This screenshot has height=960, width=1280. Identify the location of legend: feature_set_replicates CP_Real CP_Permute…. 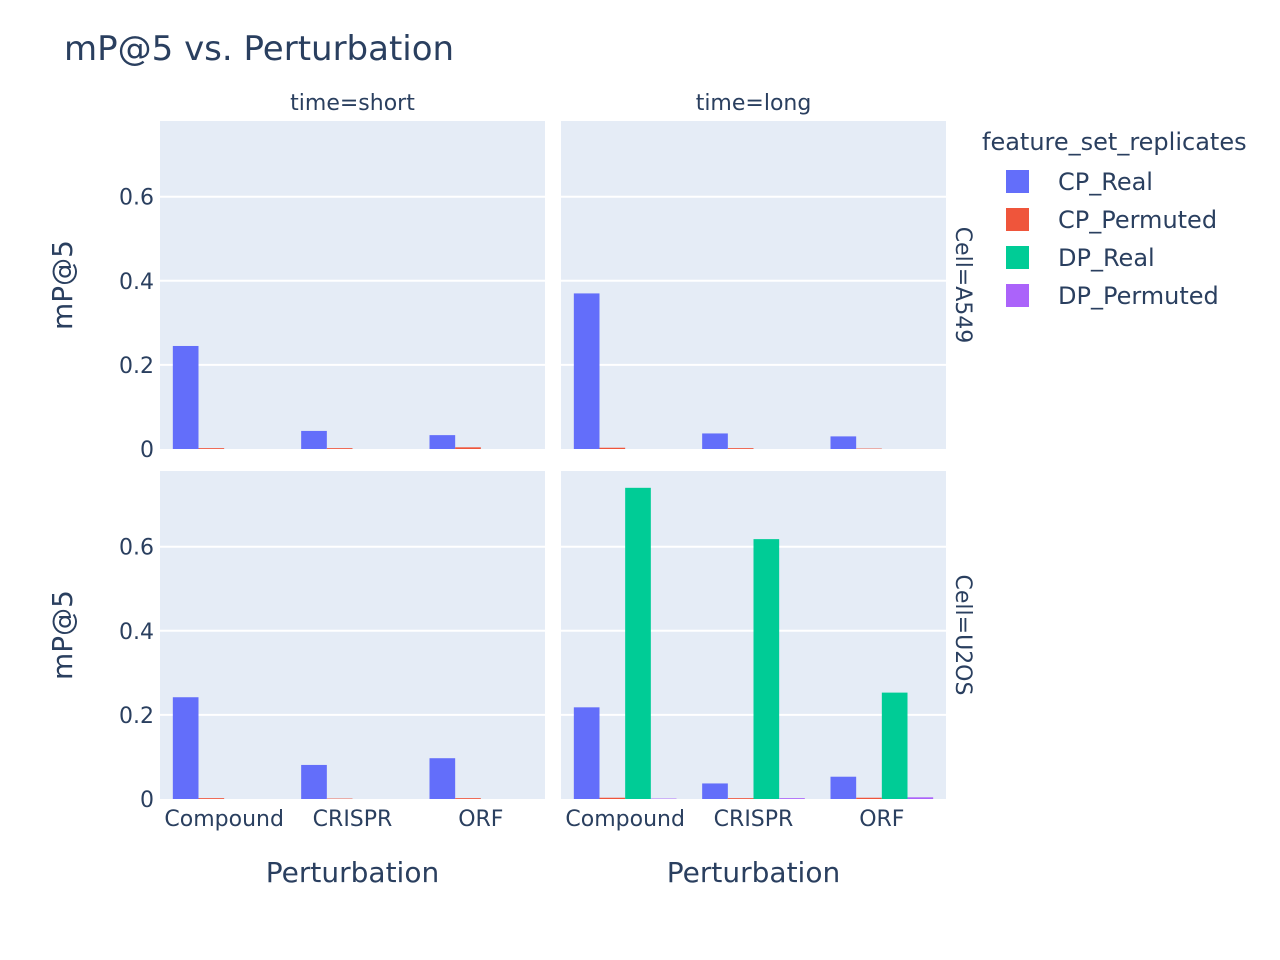
(1114, 219).